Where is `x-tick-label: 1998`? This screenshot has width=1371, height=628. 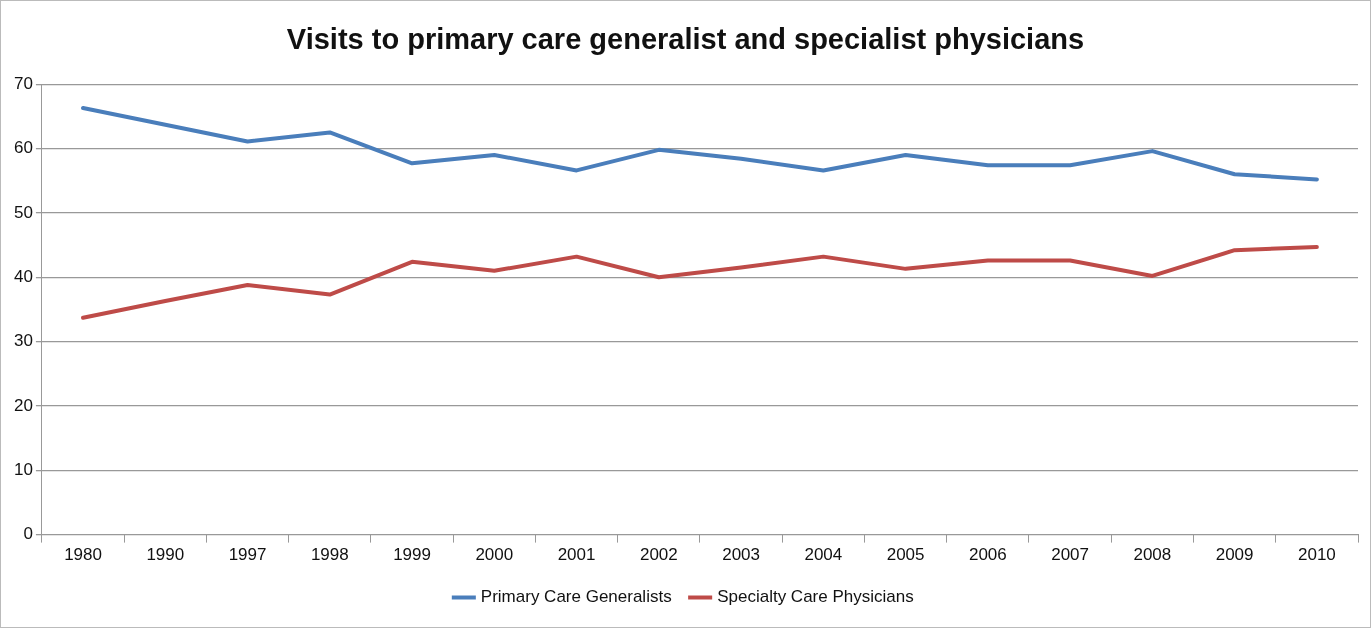
x-tick-label: 1998 is located at coordinates (329, 555).